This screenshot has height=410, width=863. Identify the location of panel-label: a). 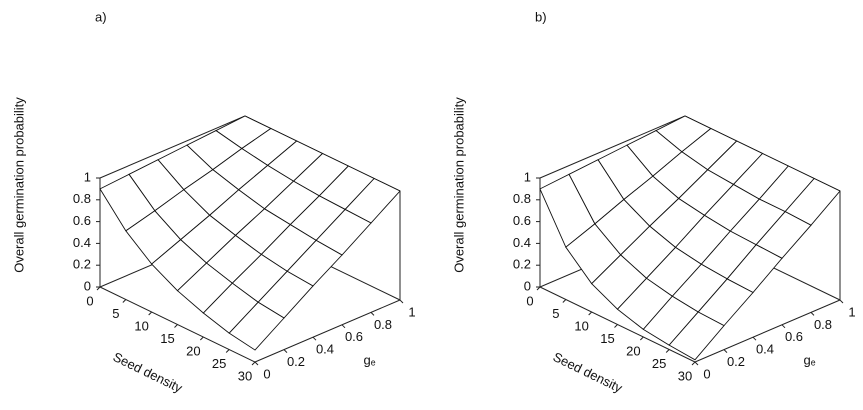
(101, 16).